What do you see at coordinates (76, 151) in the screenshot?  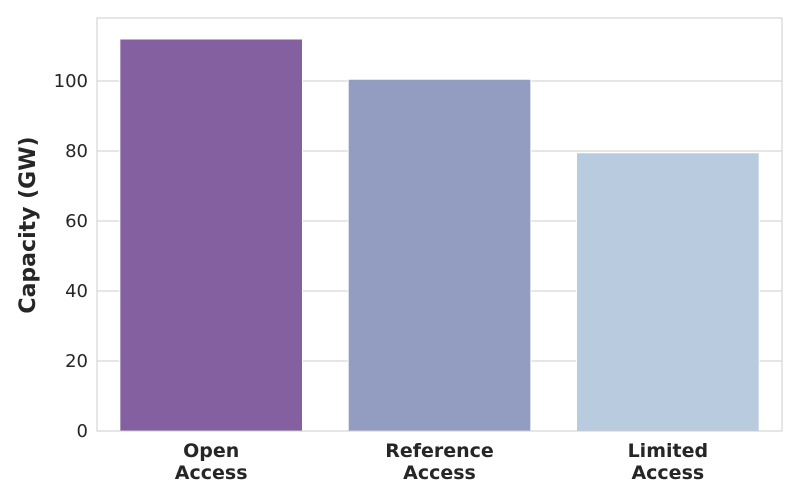 I see `y-tick-label: 80` at bounding box center [76, 151].